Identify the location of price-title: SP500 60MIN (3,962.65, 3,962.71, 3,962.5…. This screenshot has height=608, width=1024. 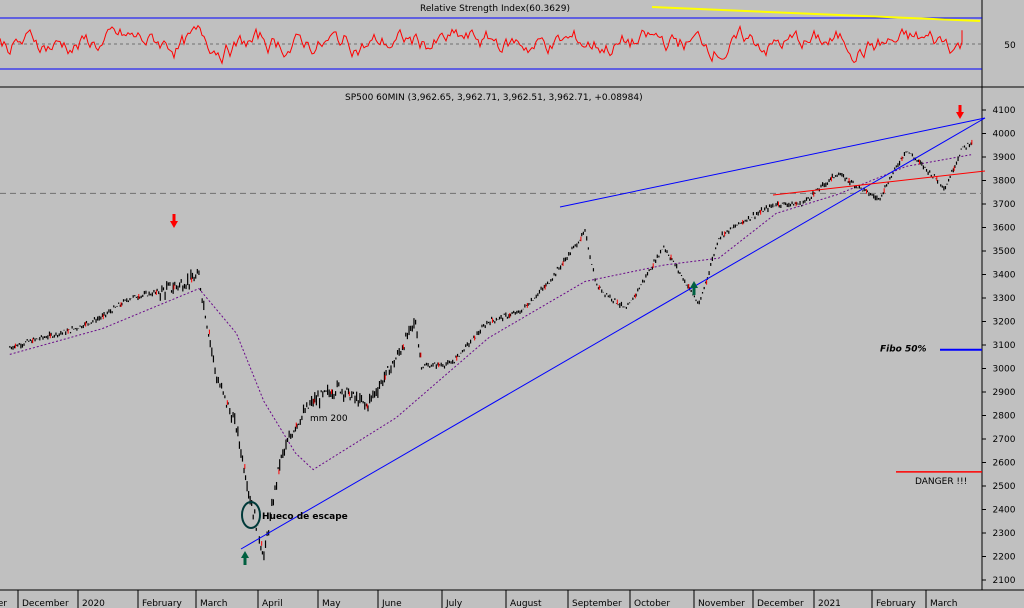
(494, 98).